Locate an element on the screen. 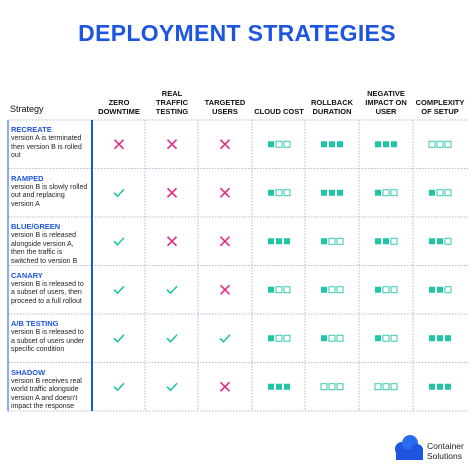 The height and width of the screenshot is (474, 474). column-header: NEGATIVE IMPACT ON USER is located at coordinates (386, 102).